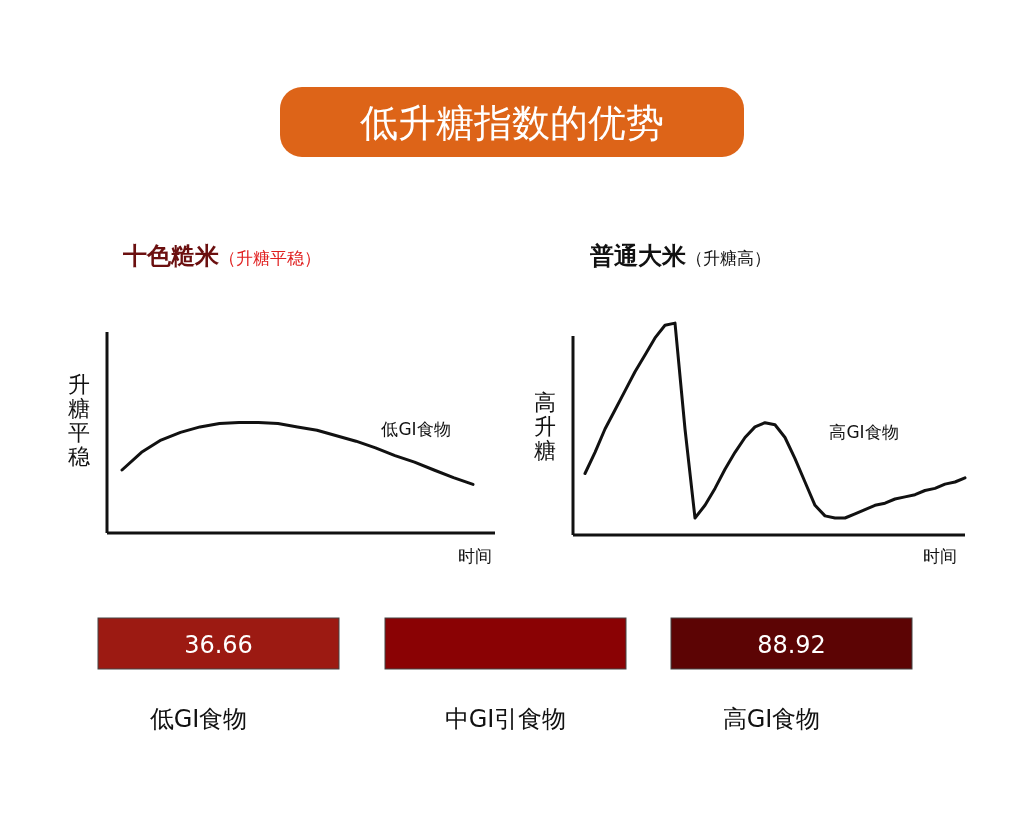 The width and height of the screenshot is (1024, 819). What do you see at coordinates (270, 258) in the screenshot?
I see `chart-subtitle: （升糖平稳）` at bounding box center [270, 258].